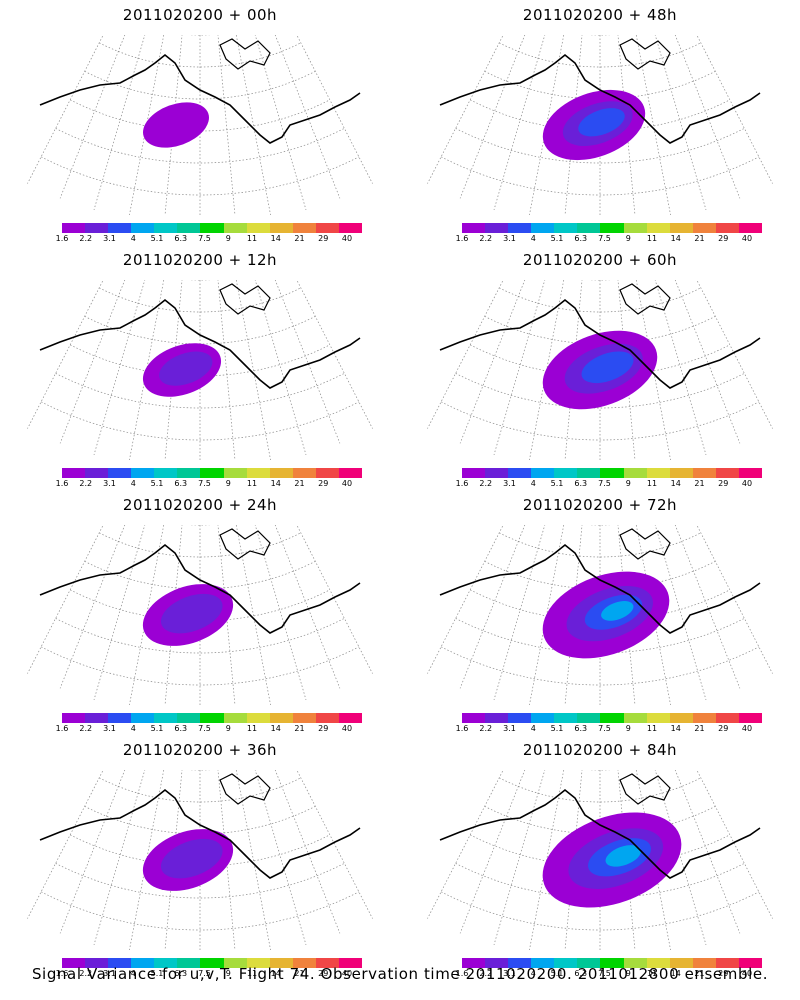 The image size is (800, 1000). What do you see at coordinates (200, 505) in the screenshot?
I see `panel-title: 2011020200 + 24h` at bounding box center [200, 505].